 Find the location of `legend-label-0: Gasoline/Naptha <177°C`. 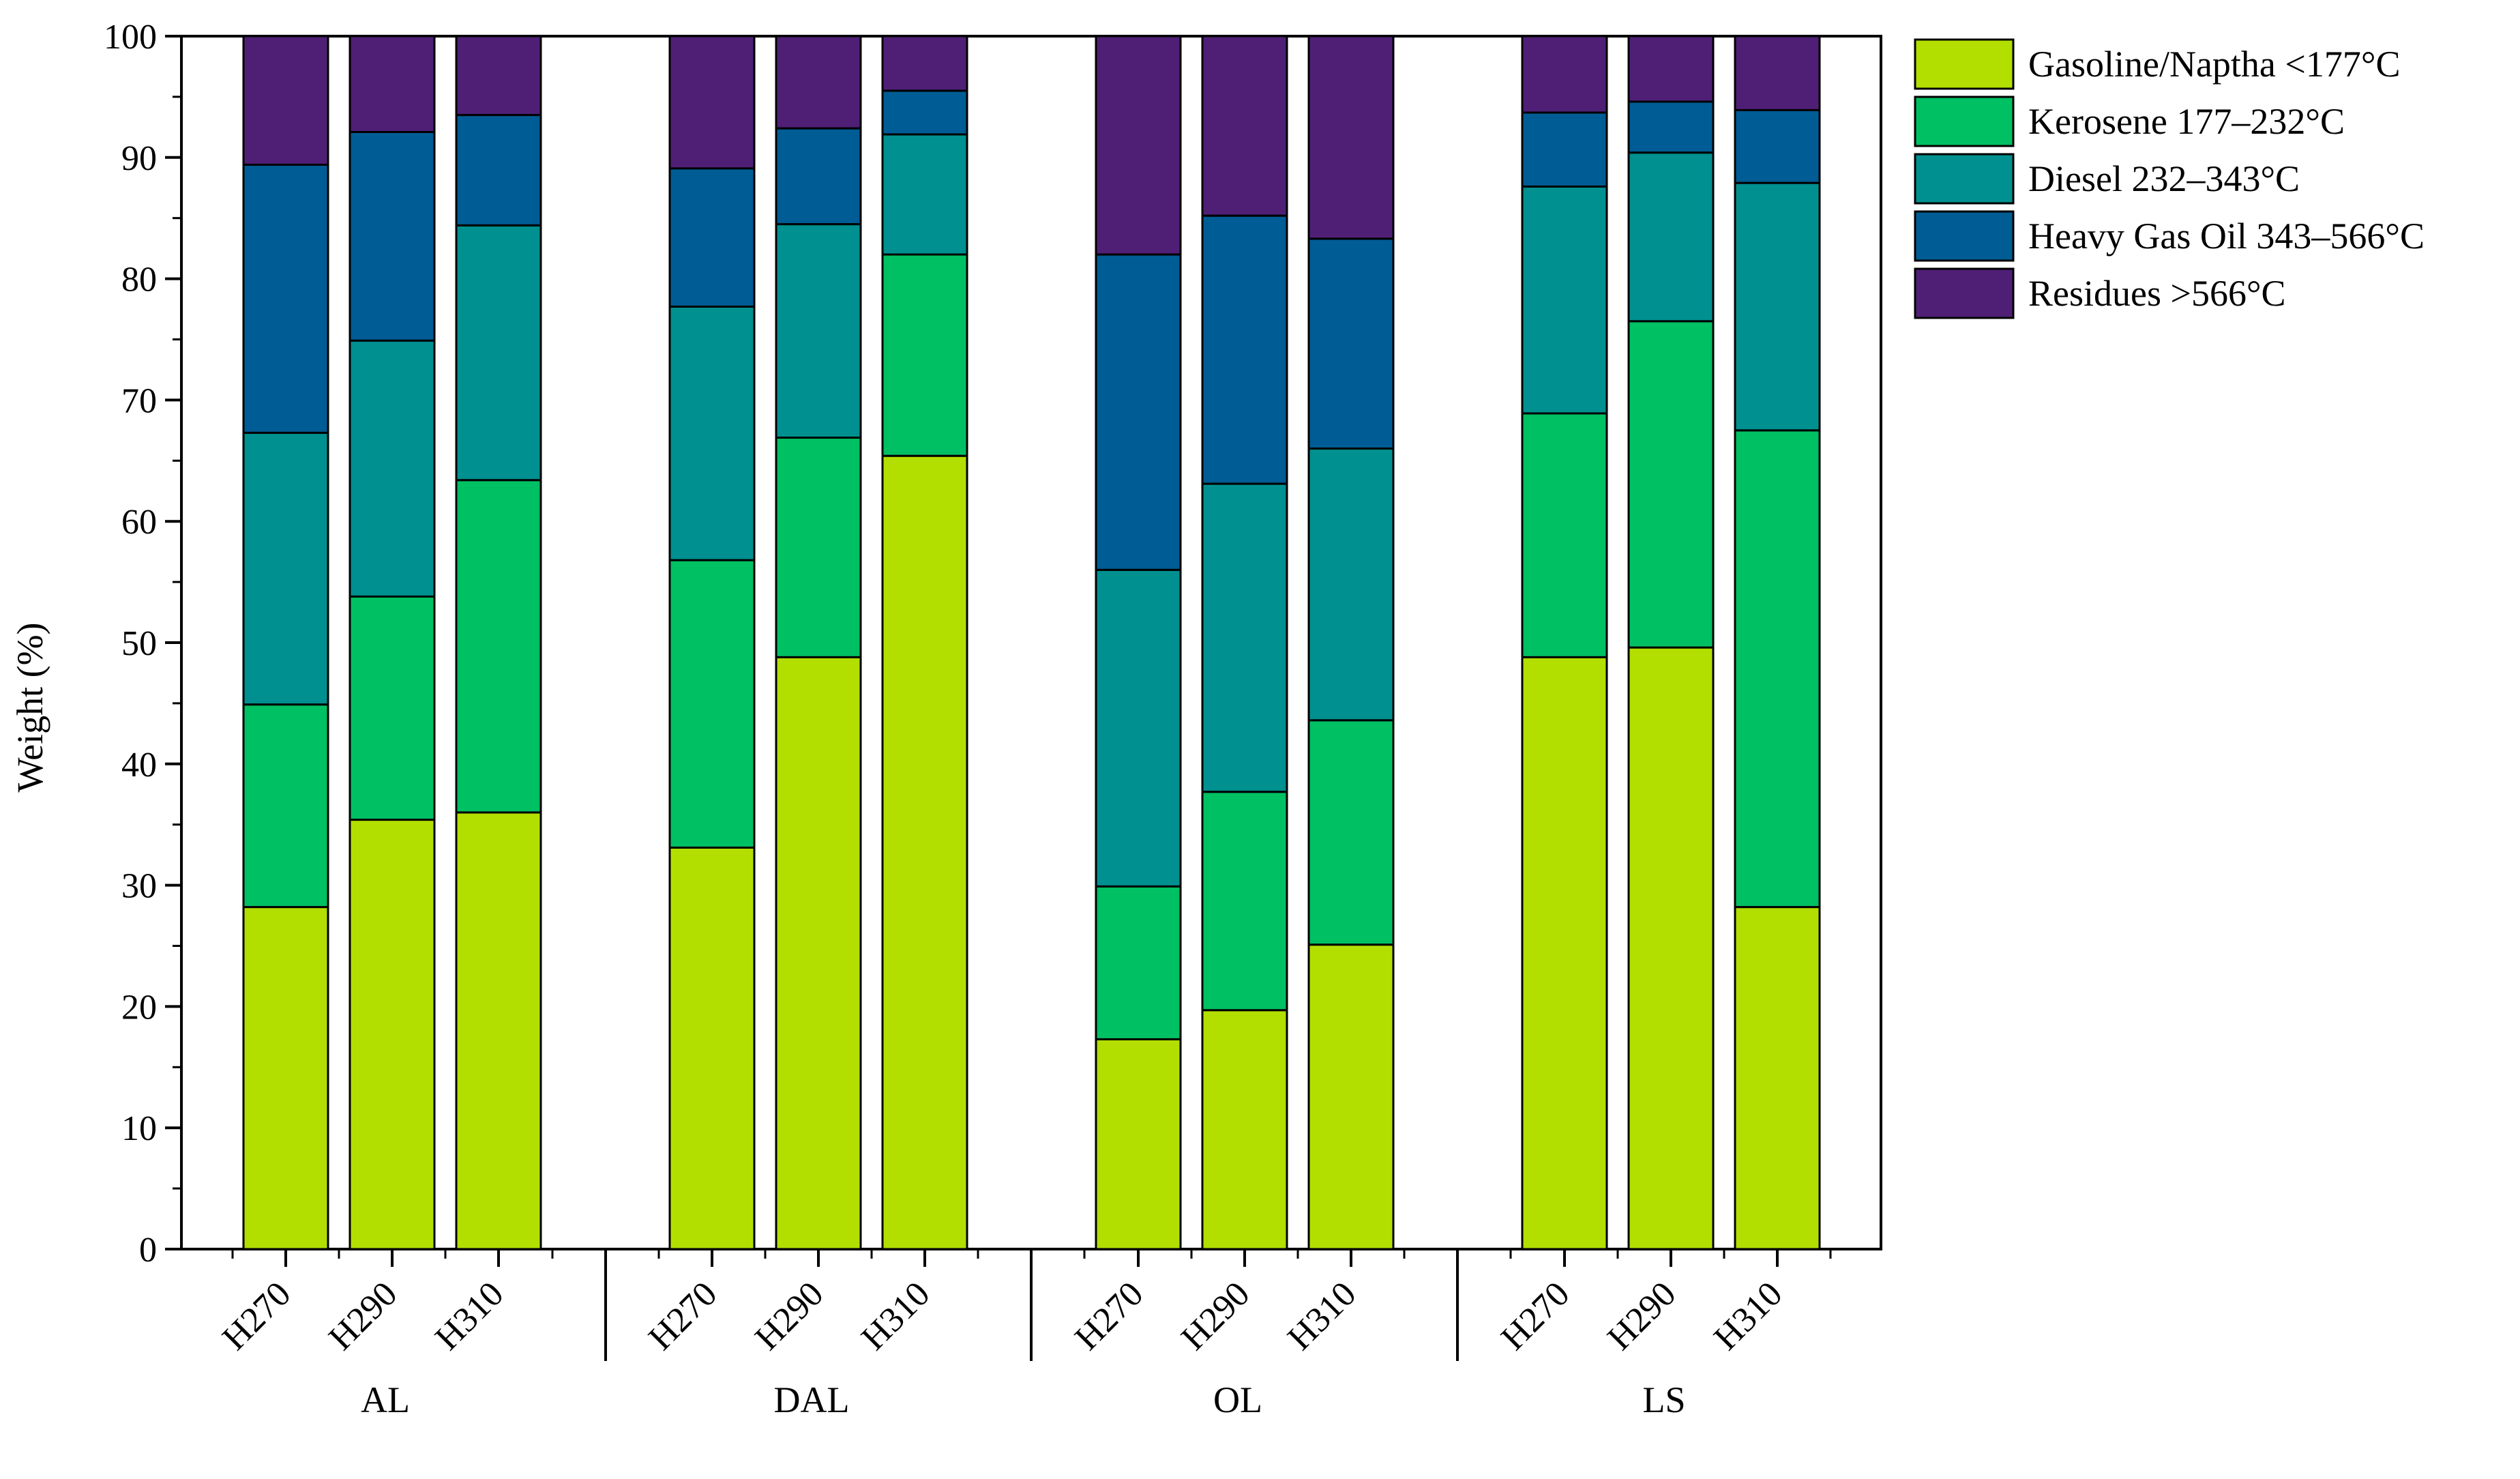

legend-label-0: Gasoline/Naptha <177°C is located at coordinates (2214, 65).